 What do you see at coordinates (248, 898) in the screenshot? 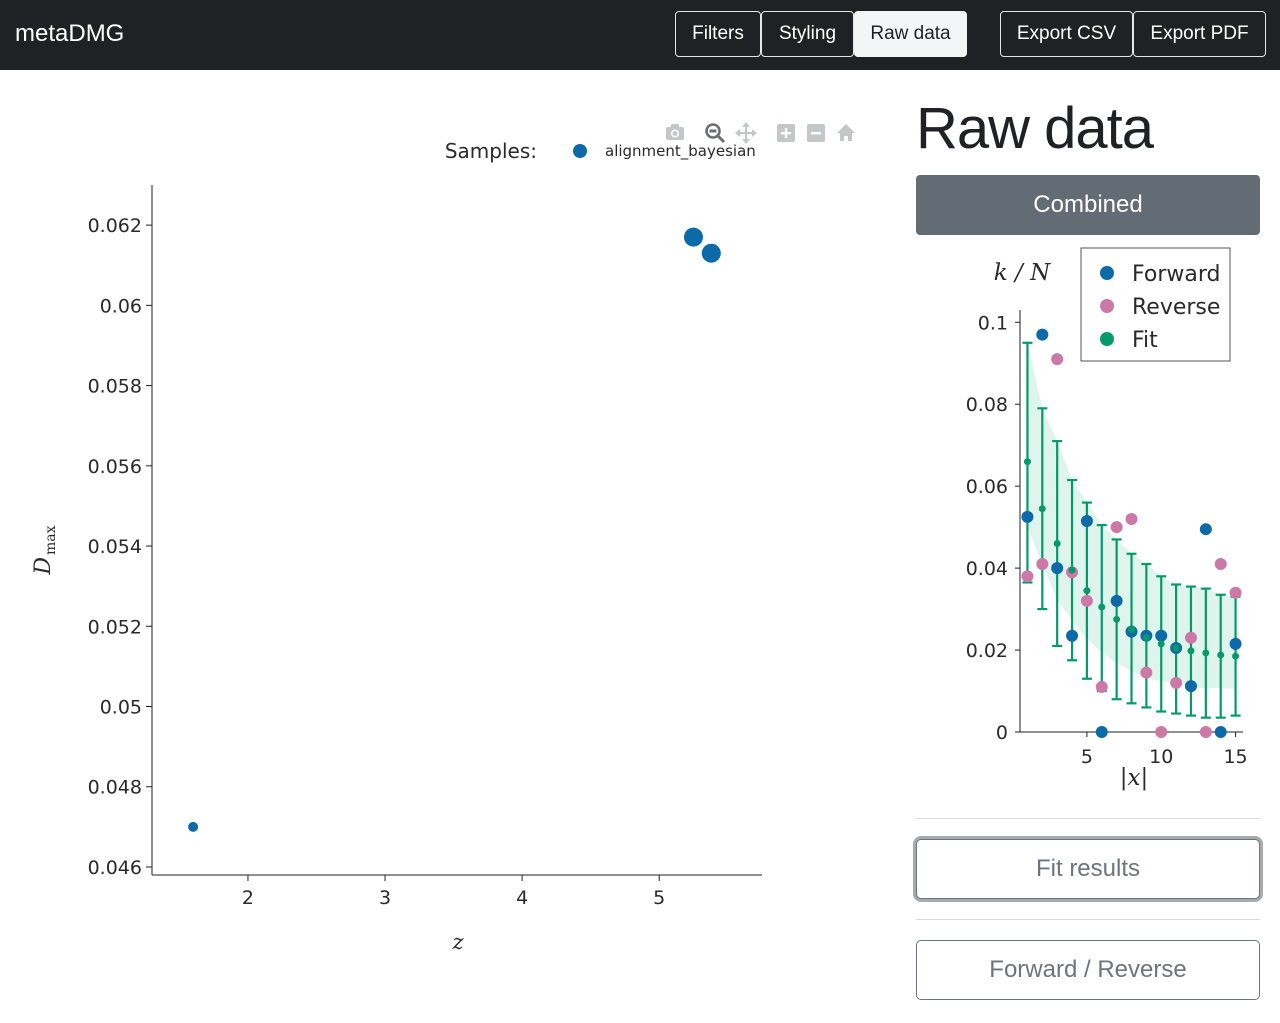
I see `x-tick-label: 2` at bounding box center [248, 898].